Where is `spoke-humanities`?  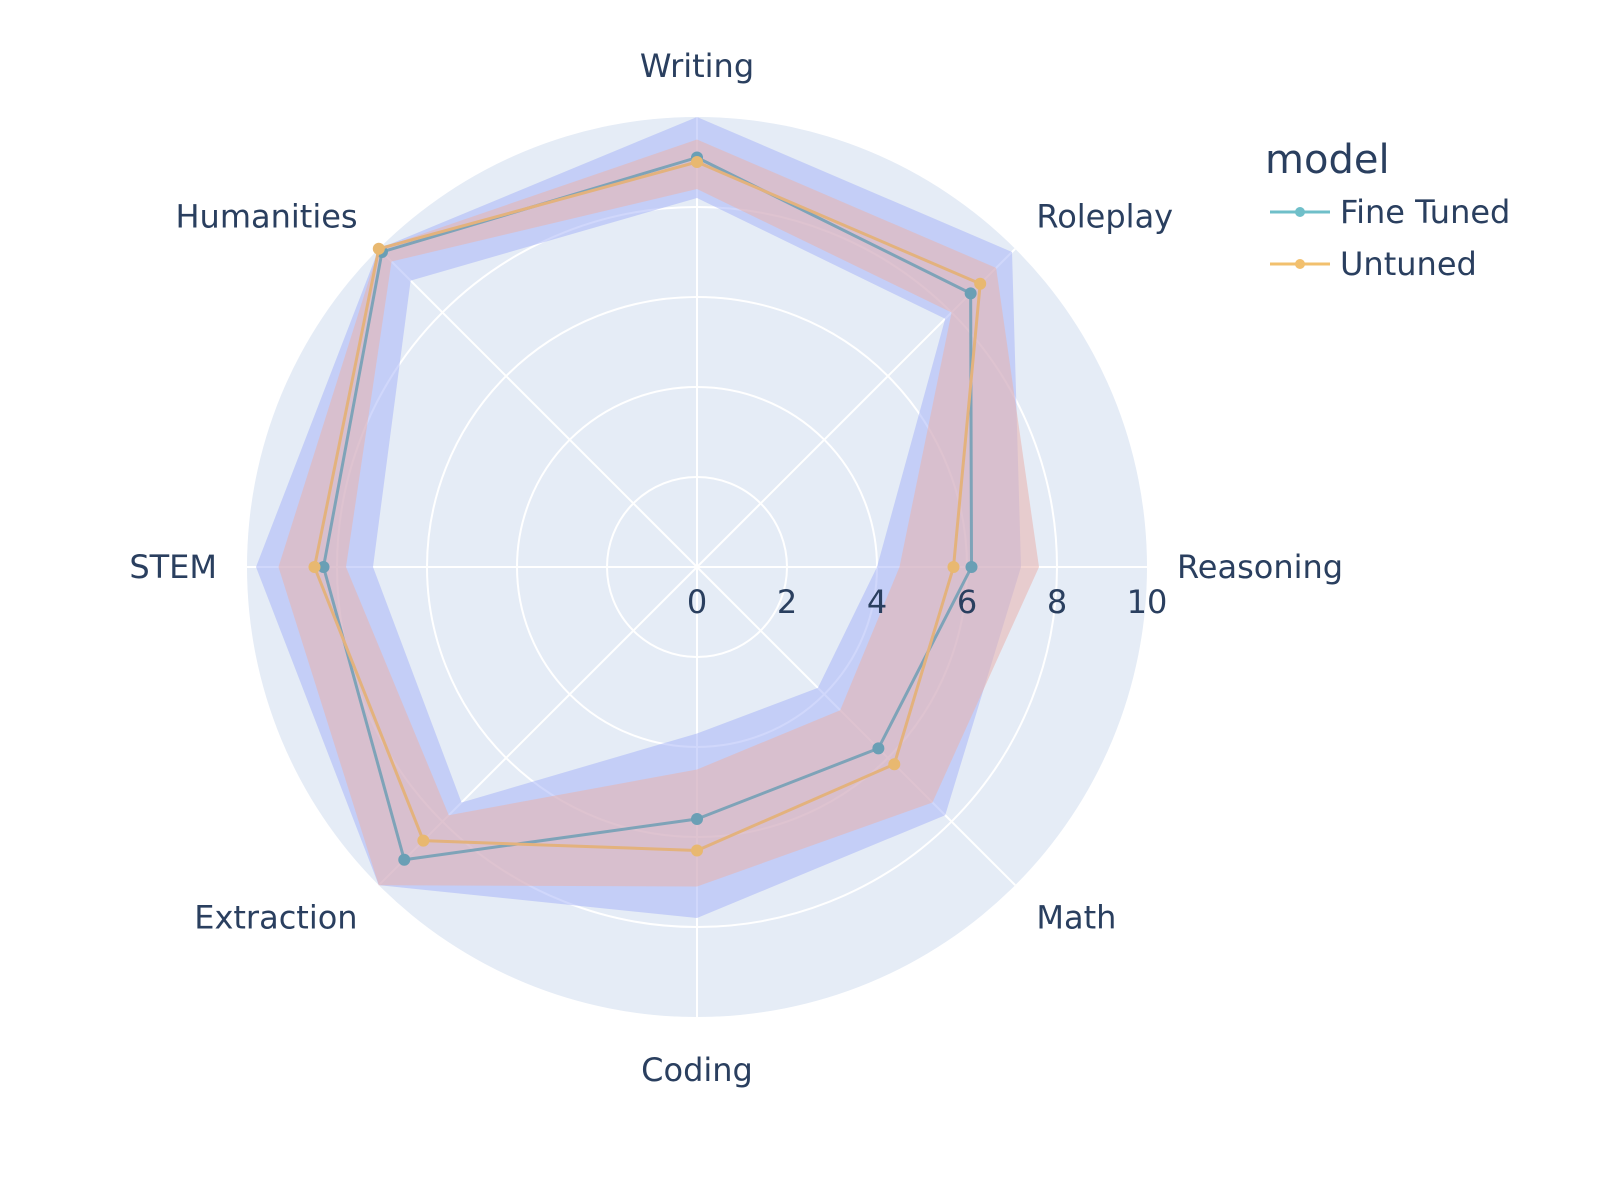 spoke-humanities is located at coordinates (538, 408).